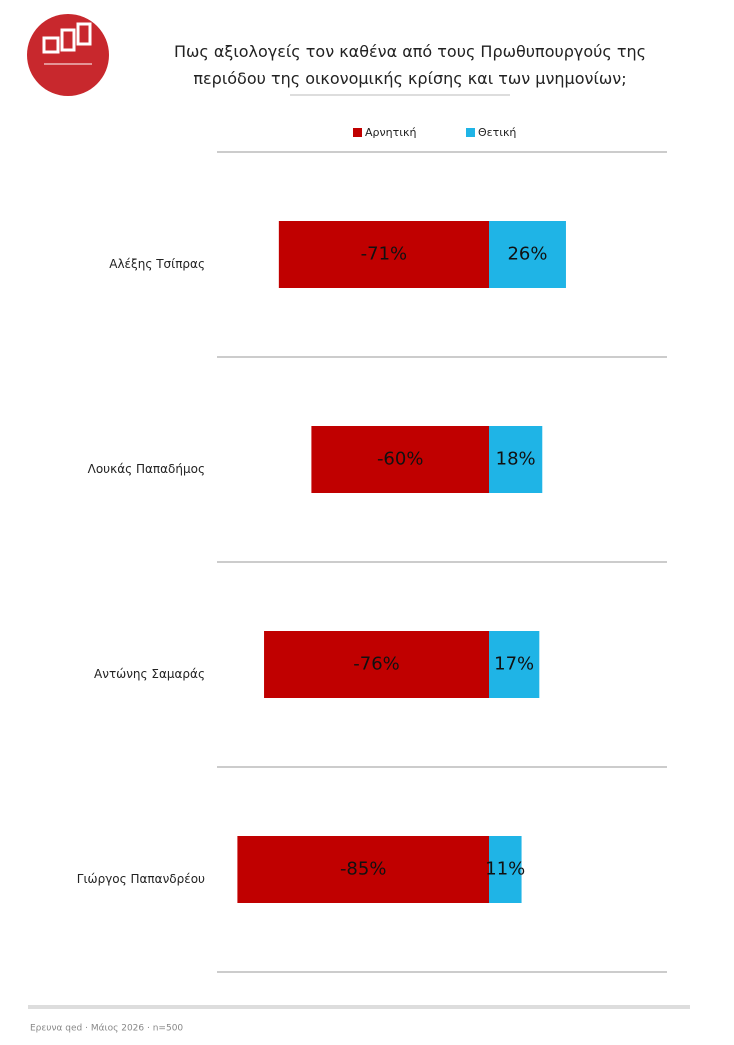 Image resolution: width=734 pixels, height=1045 pixels. I want to click on value-label: -71%, so click(384, 254).